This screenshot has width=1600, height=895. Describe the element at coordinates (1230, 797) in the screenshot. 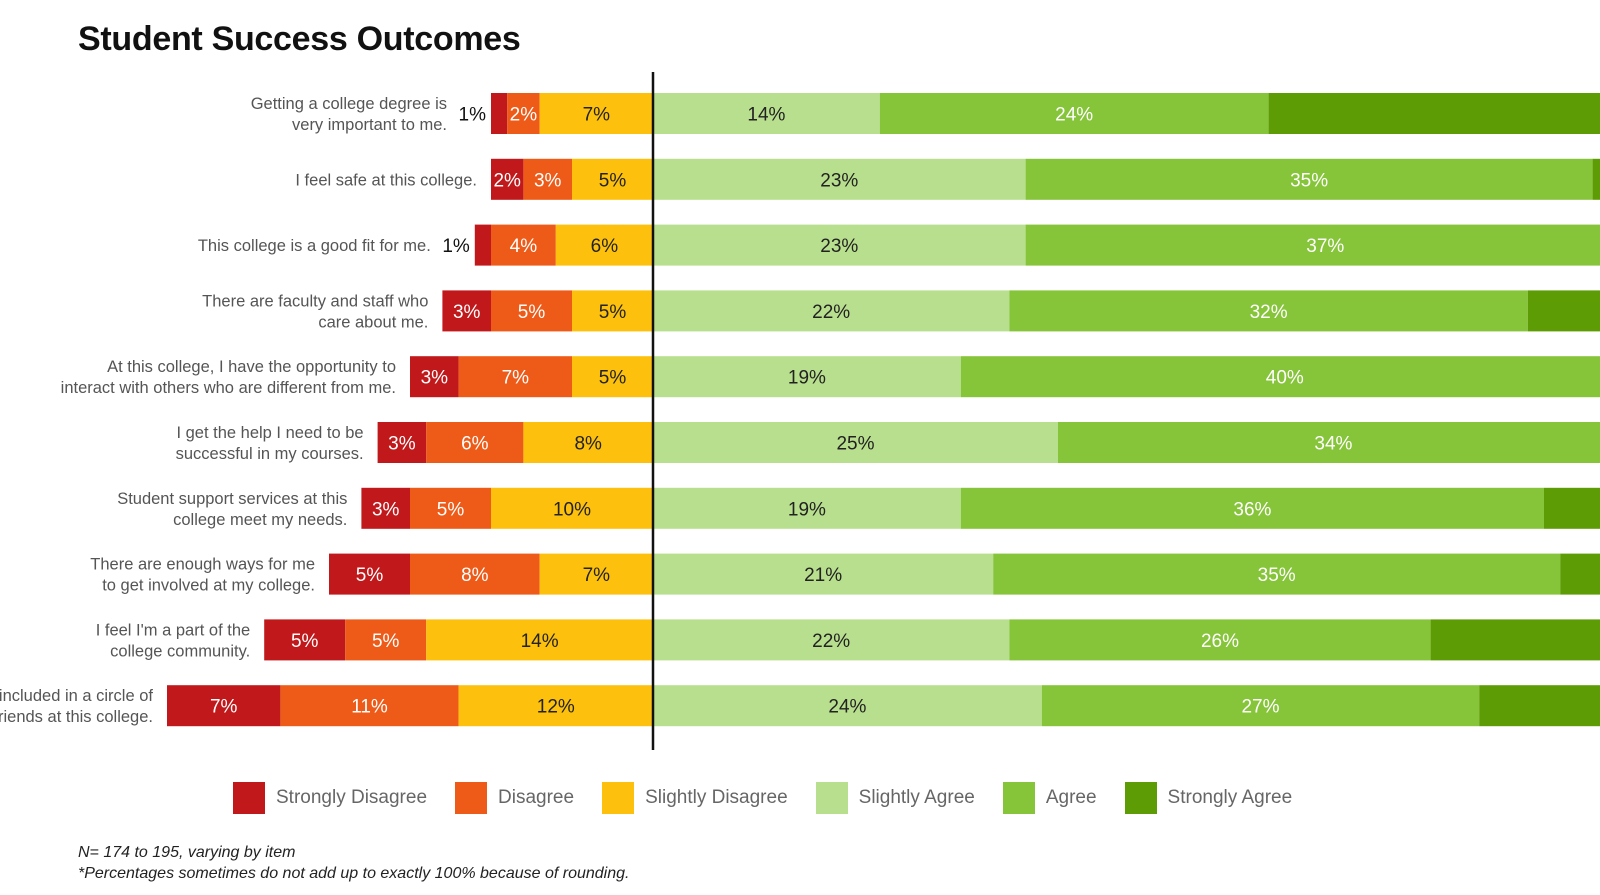

I see `legend-label: Strongly Agree` at that location.